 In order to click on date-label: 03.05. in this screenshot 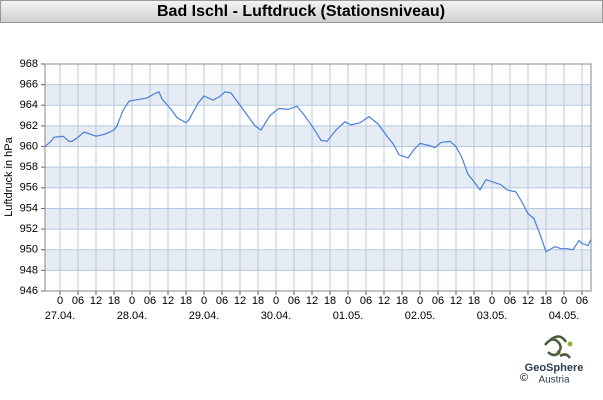, I will do `click(492, 316)`.